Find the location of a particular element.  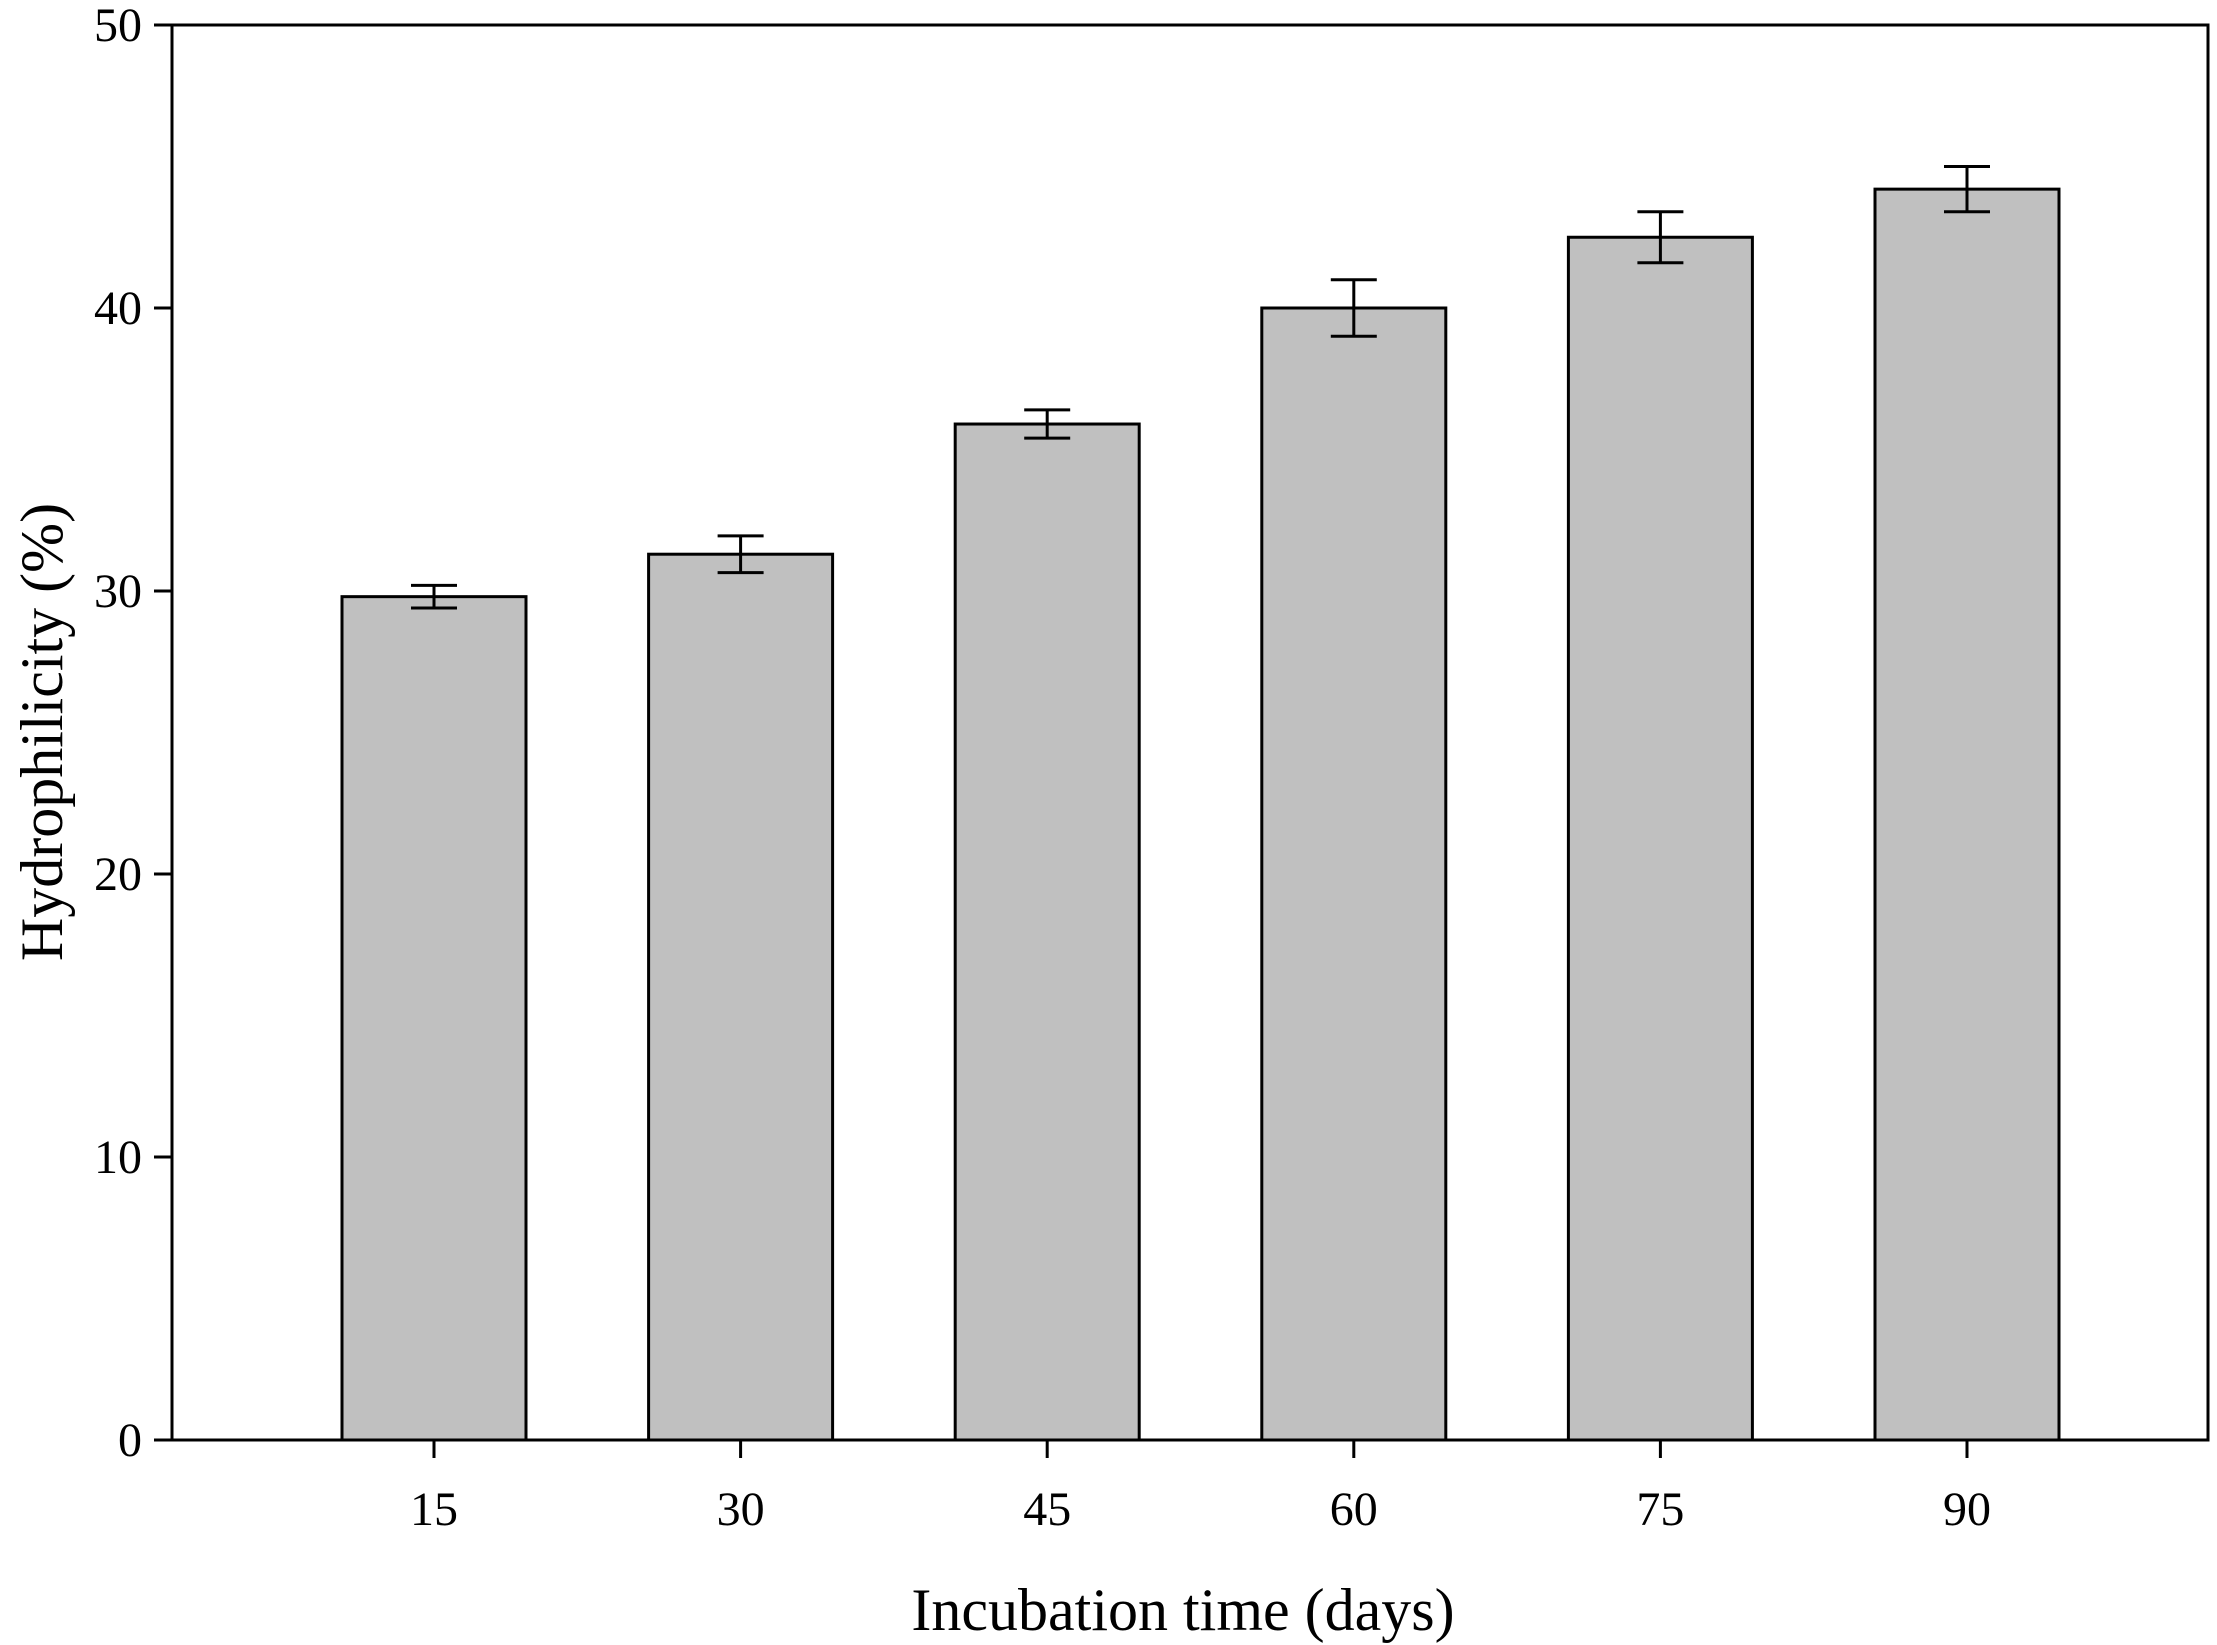

y-tick-label: 50 is located at coordinates (118, 26).